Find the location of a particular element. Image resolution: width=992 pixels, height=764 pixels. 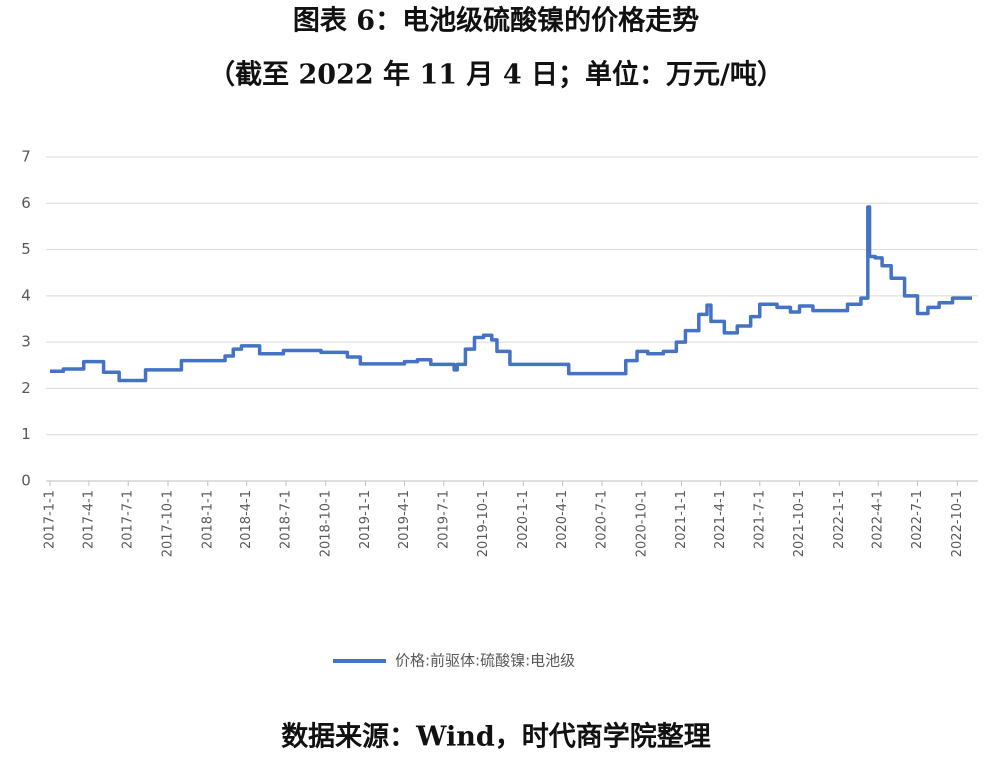

y-tick-label: 3 is located at coordinates (26, 342).